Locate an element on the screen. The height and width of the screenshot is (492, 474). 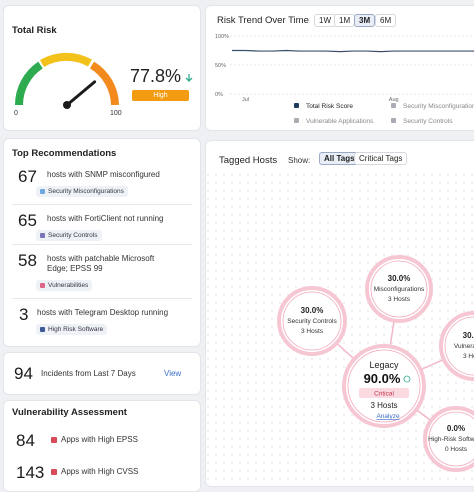
gauge-yellow is located at coordinates (65, 60).